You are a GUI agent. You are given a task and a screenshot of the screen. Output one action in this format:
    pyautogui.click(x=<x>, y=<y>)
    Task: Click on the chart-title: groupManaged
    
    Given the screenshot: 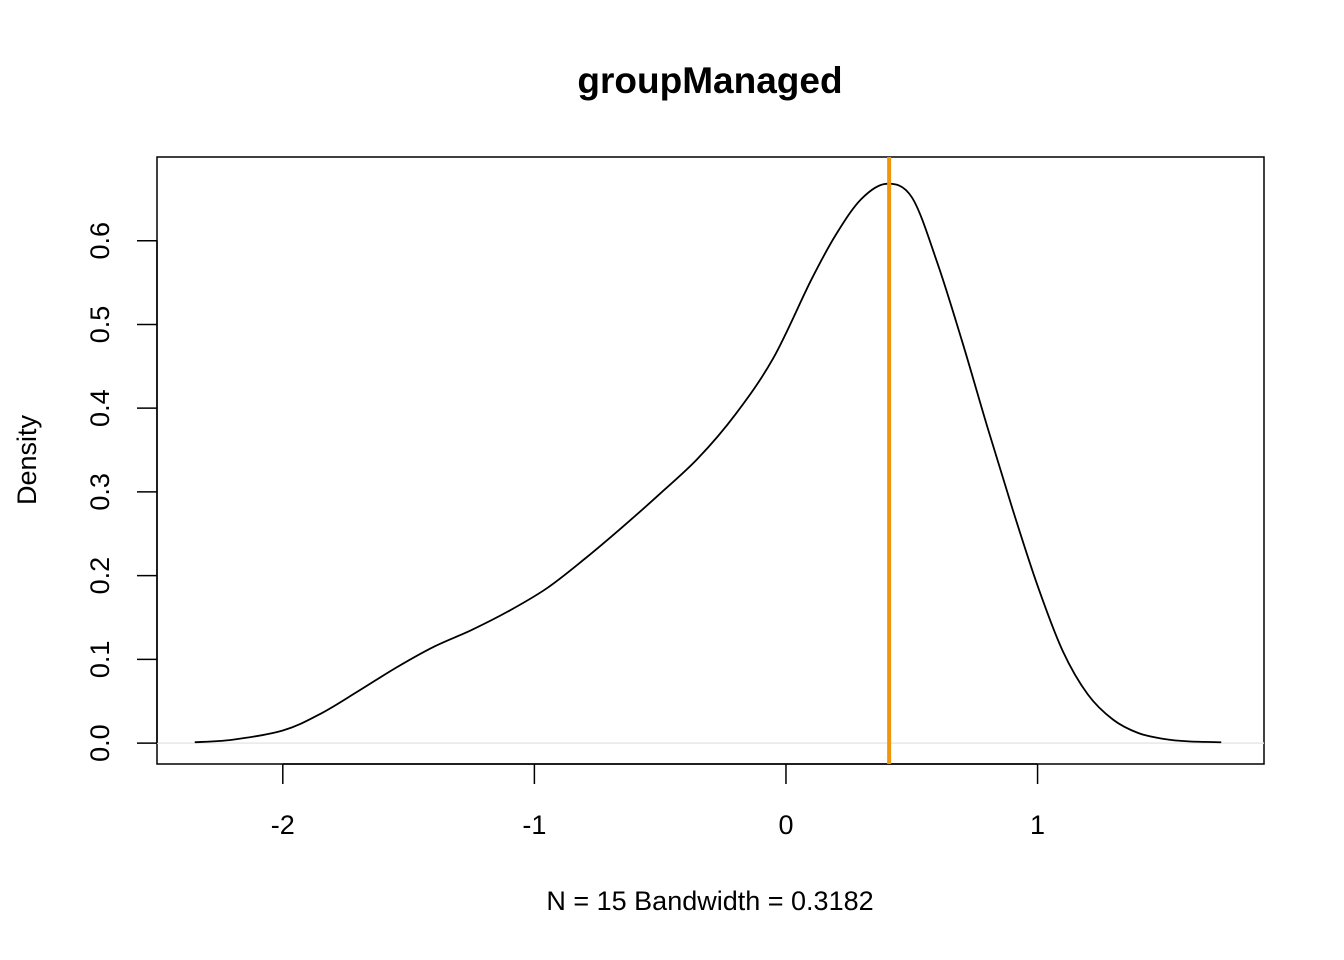 What is the action you would take?
    pyautogui.click(x=709, y=80)
    